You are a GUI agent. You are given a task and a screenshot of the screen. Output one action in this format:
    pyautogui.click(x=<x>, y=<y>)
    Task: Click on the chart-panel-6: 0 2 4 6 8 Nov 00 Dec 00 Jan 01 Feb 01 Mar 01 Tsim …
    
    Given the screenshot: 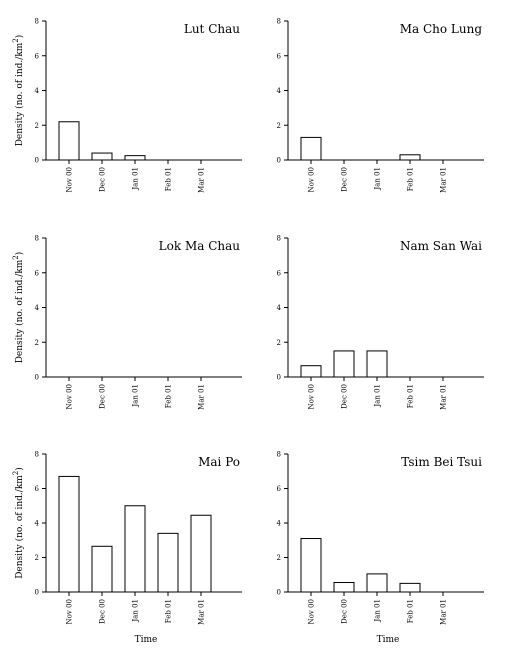 What is the action you would take?
    pyautogui.click(x=380, y=548)
    